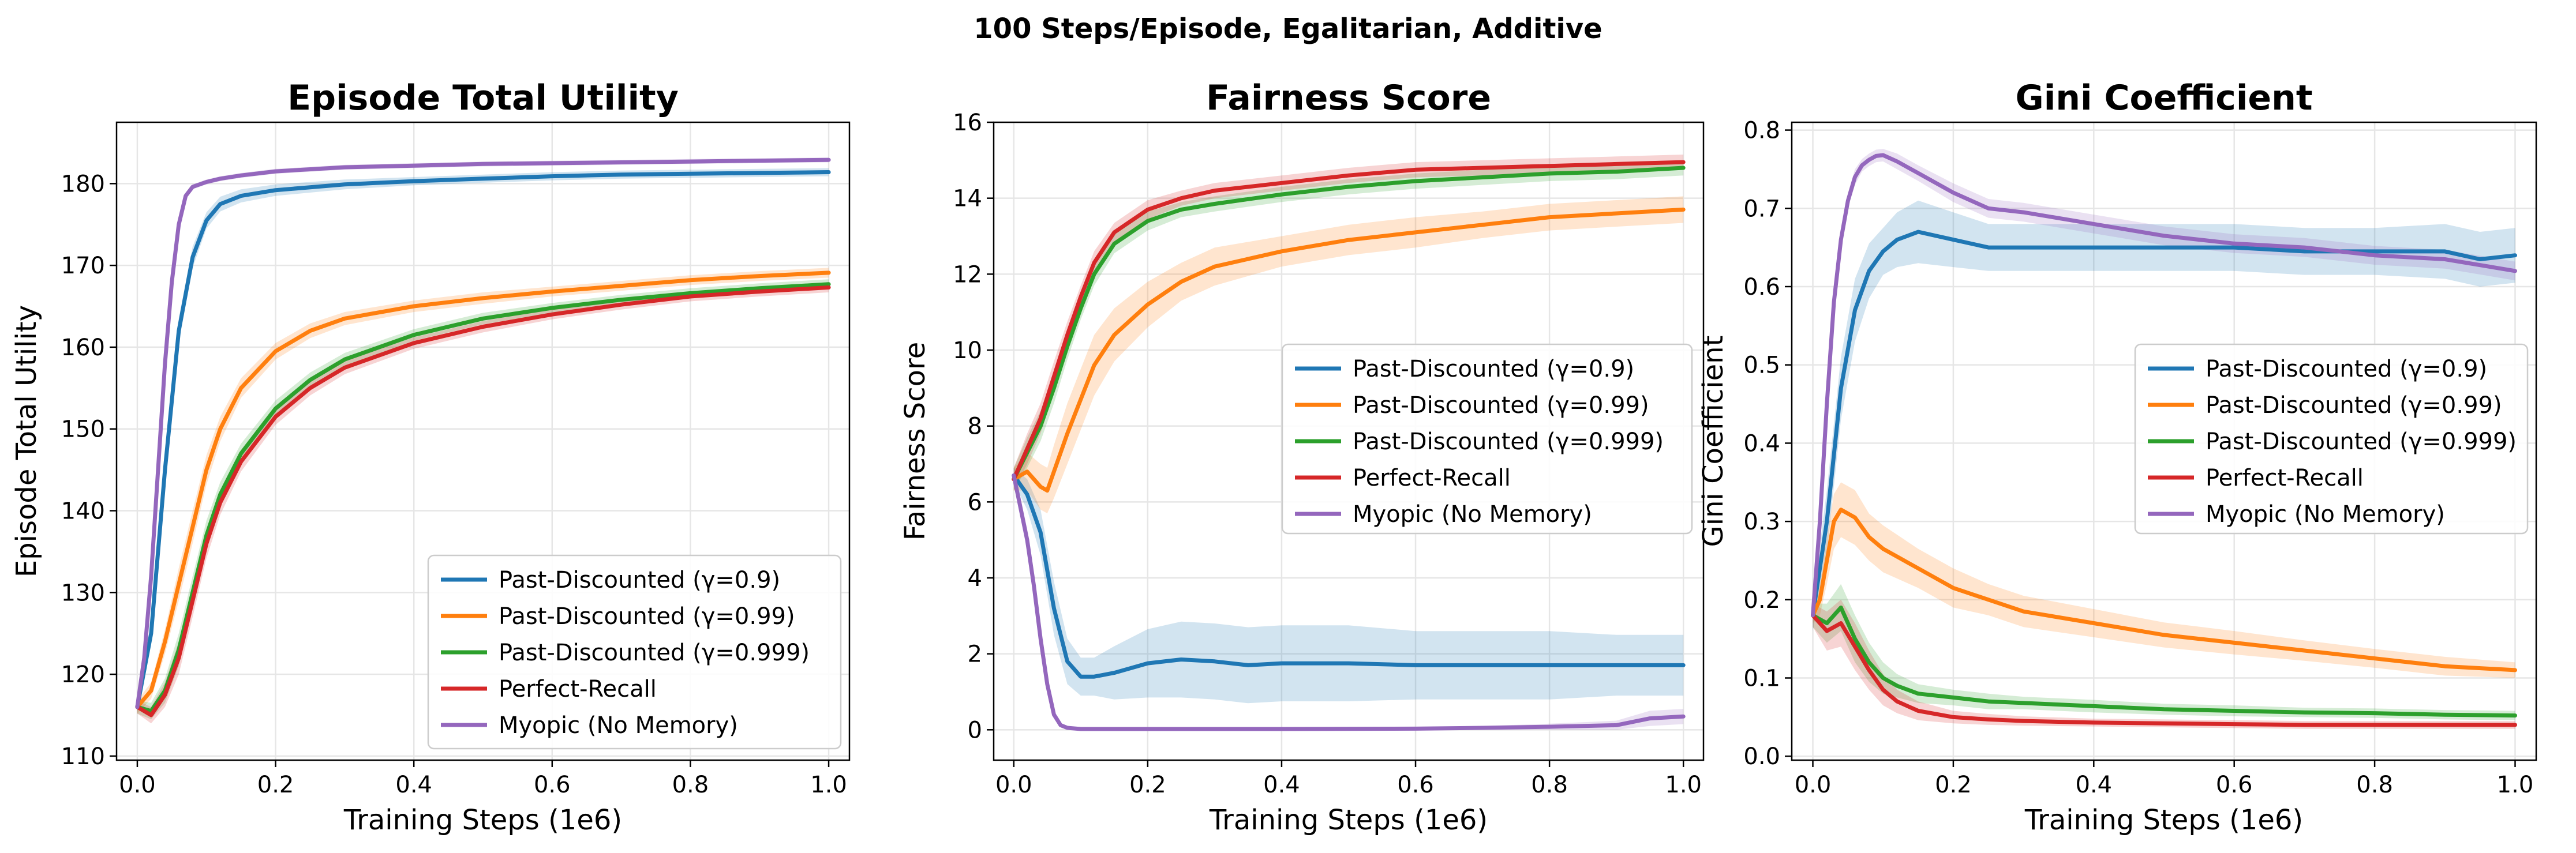  What do you see at coordinates (83, 348) in the screenshot?
I see `y-tick-label: 160` at bounding box center [83, 348].